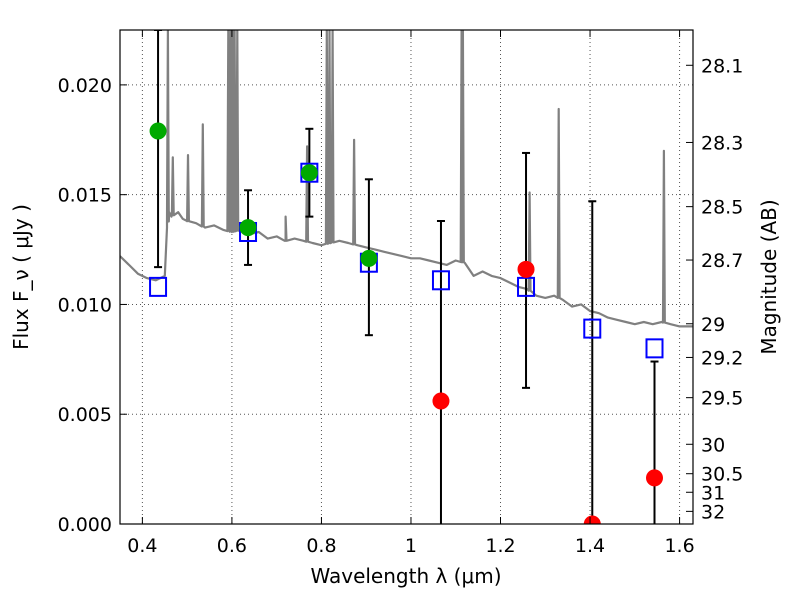 The width and height of the screenshot is (800, 600). I want to click on x-tick-label: 0.8, so click(321, 546).